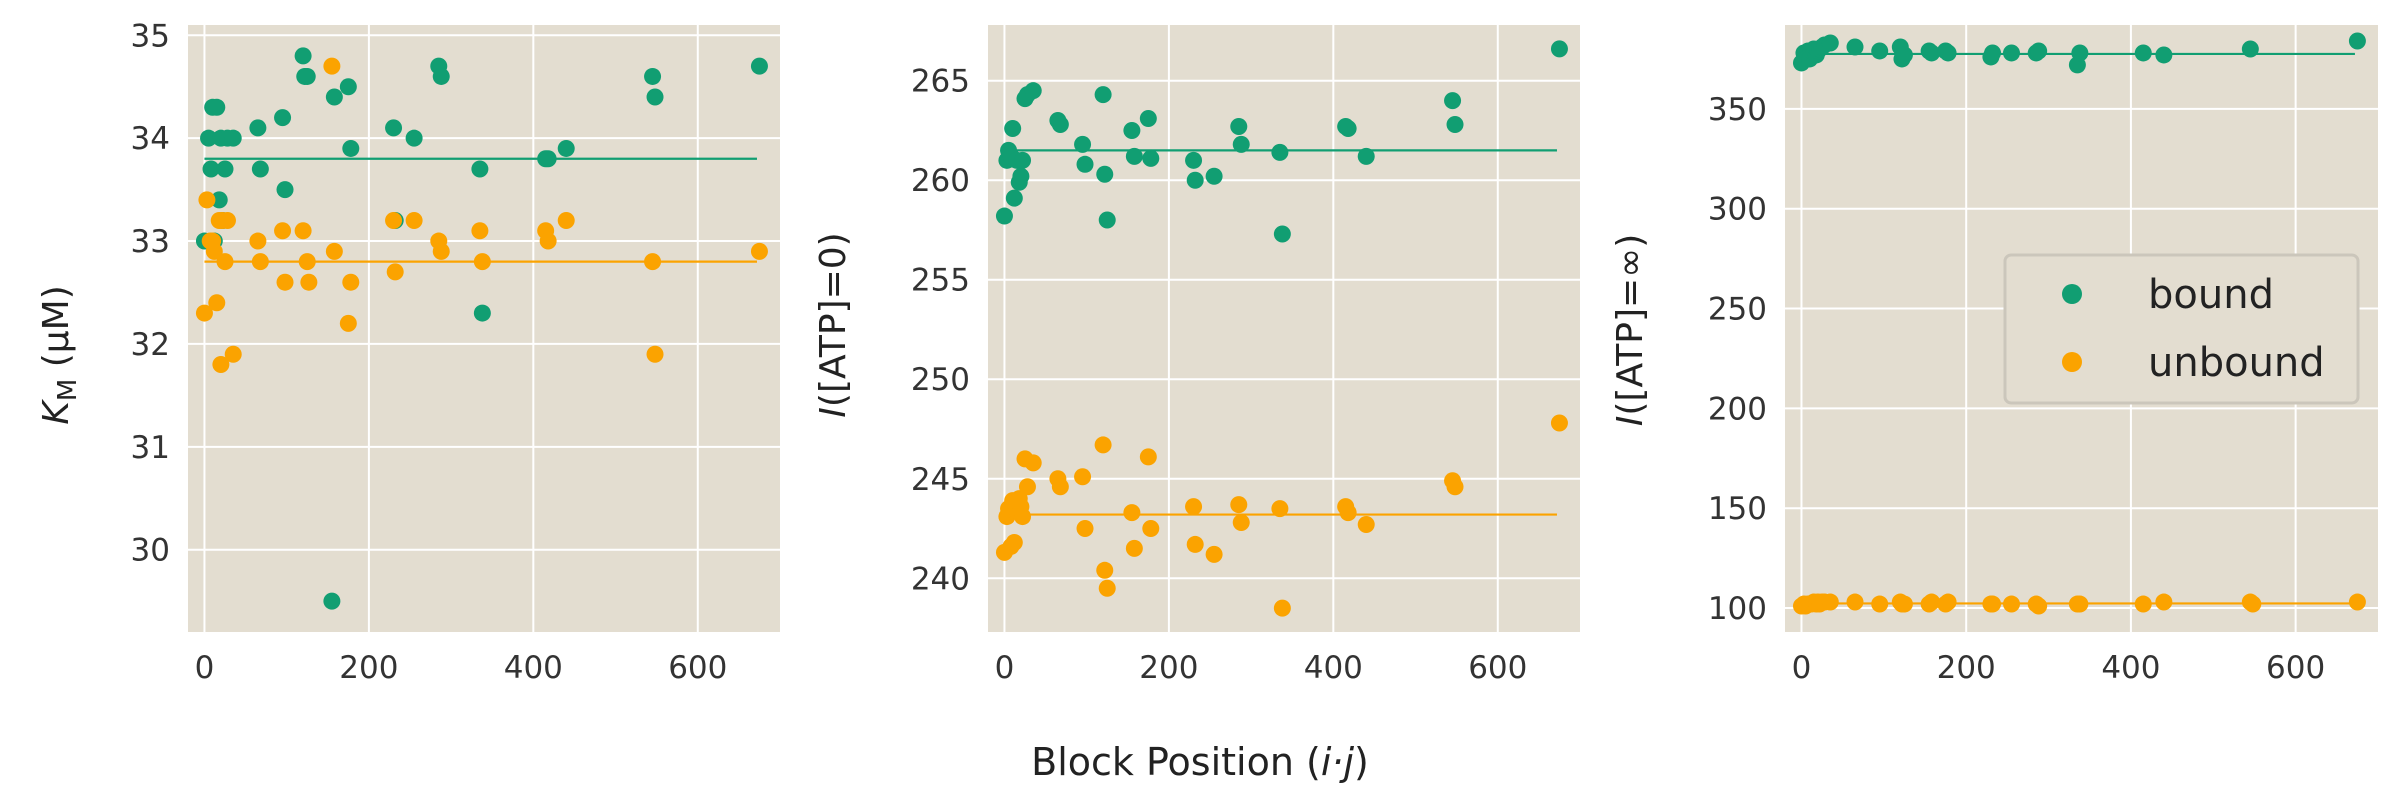 The height and width of the screenshot is (800, 2400). Describe the element at coordinates (940, 579) in the screenshot. I see `y-tick-label: 240` at that location.